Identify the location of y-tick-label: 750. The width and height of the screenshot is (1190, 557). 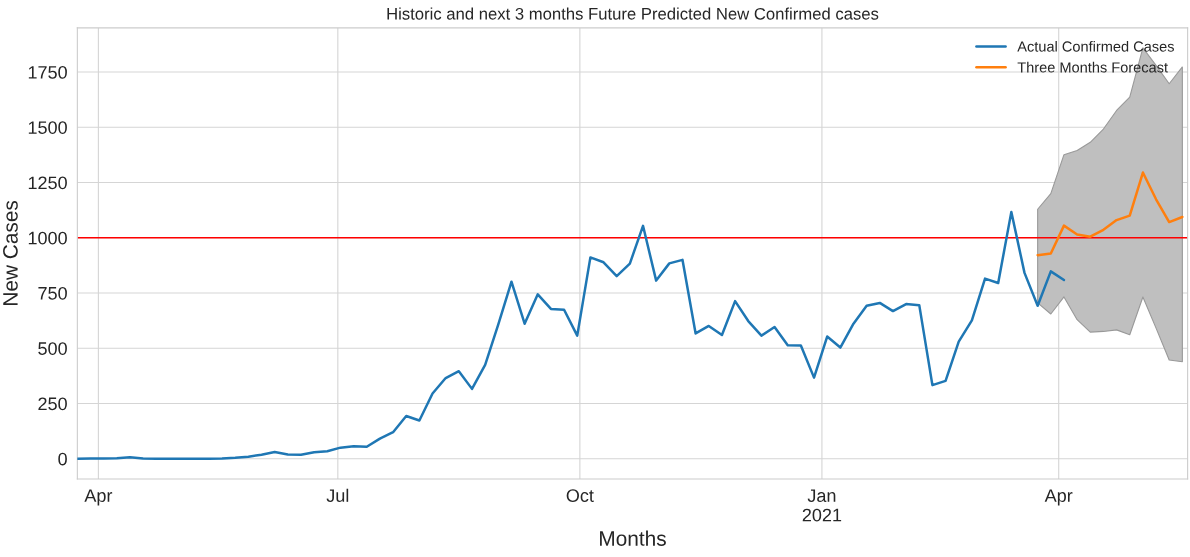
(52, 293).